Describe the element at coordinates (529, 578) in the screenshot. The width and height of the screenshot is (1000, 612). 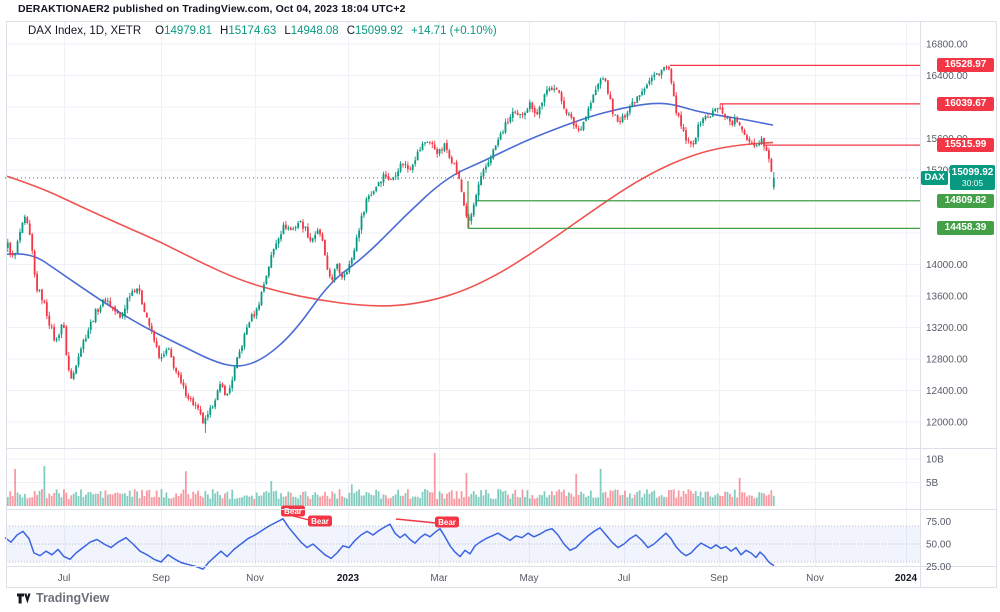
I see `svg-text: May` at that location.